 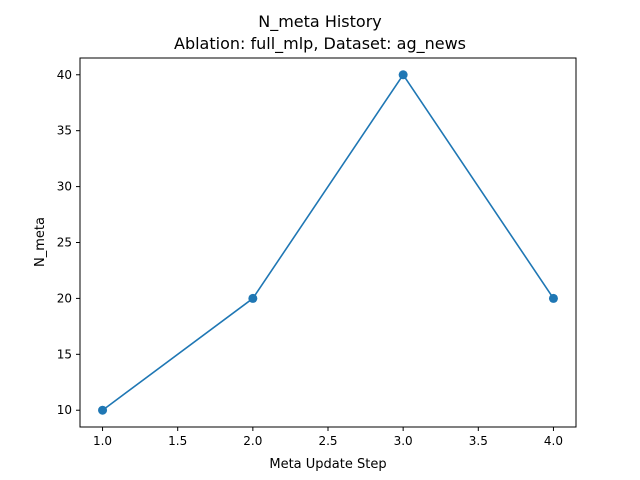 I want to click on y-tick-label: 35, so click(x=64, y=131).